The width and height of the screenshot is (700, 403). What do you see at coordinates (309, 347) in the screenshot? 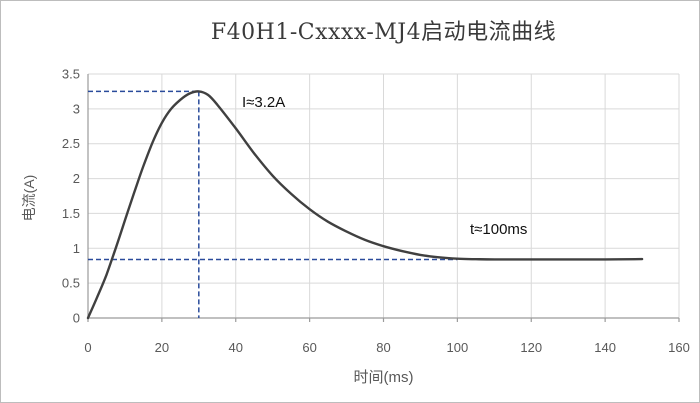
I see `x-tick-label: 60` at bounding box center [309, 347].